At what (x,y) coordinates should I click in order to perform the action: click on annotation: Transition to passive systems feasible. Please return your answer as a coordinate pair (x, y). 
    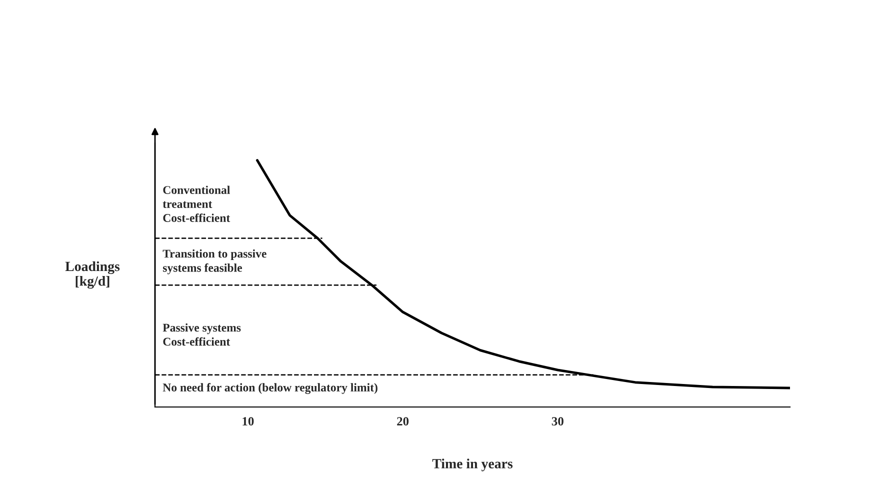
    Looking at the image, I should click on (214, 261).